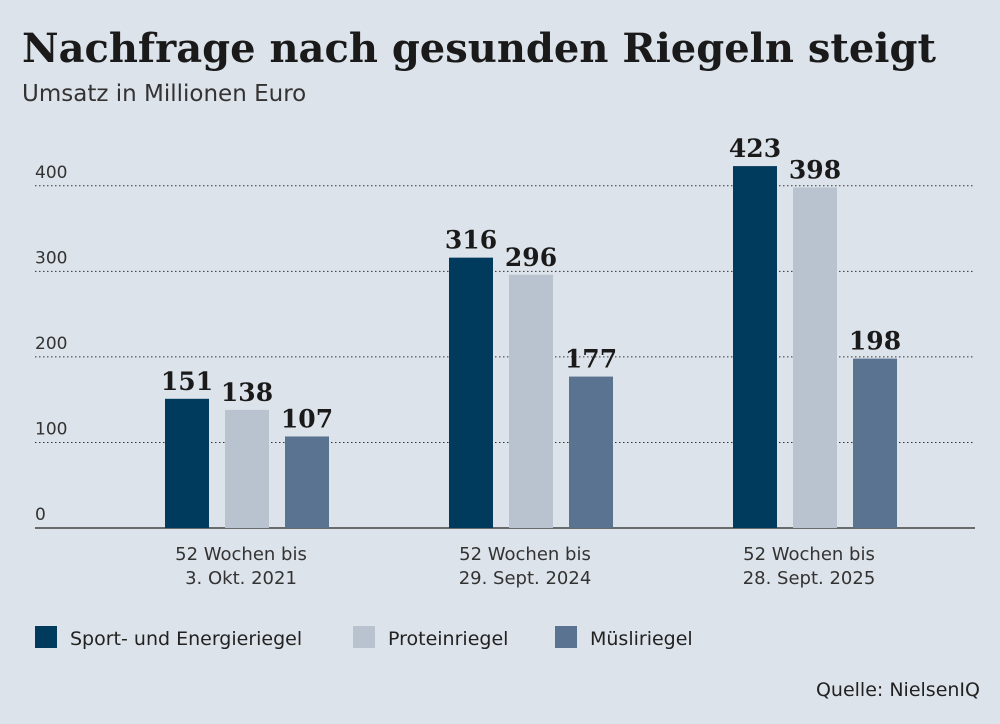 The image size is (1000, 724). What do you see at coordinates (186, 639) in the screenshot?
I see `legend-label: Sport- und Energieriegel` at bounding box center [186, 639].